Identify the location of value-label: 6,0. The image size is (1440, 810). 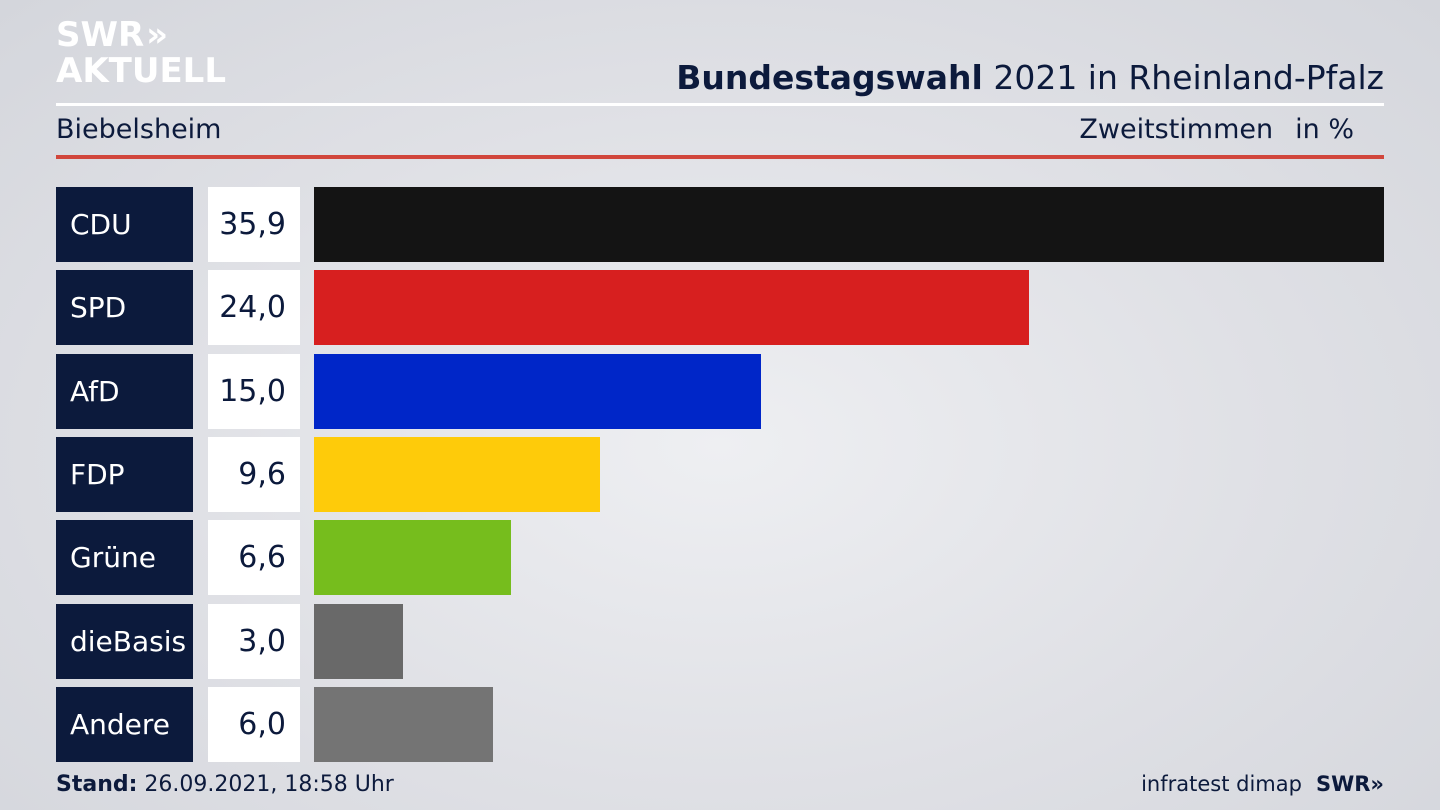
(254, 724).